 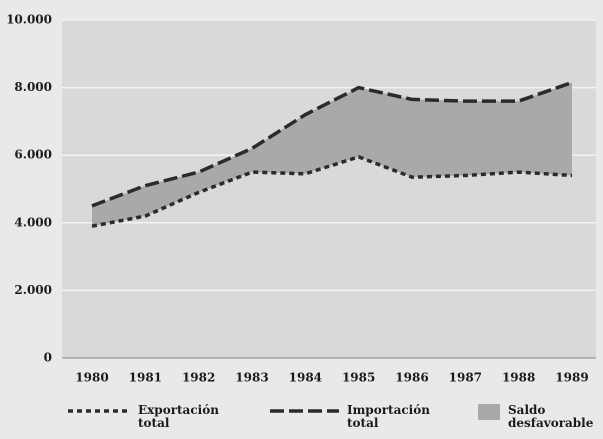 I want to click on x-tick-label: 1983, so click(x=251, y=378).